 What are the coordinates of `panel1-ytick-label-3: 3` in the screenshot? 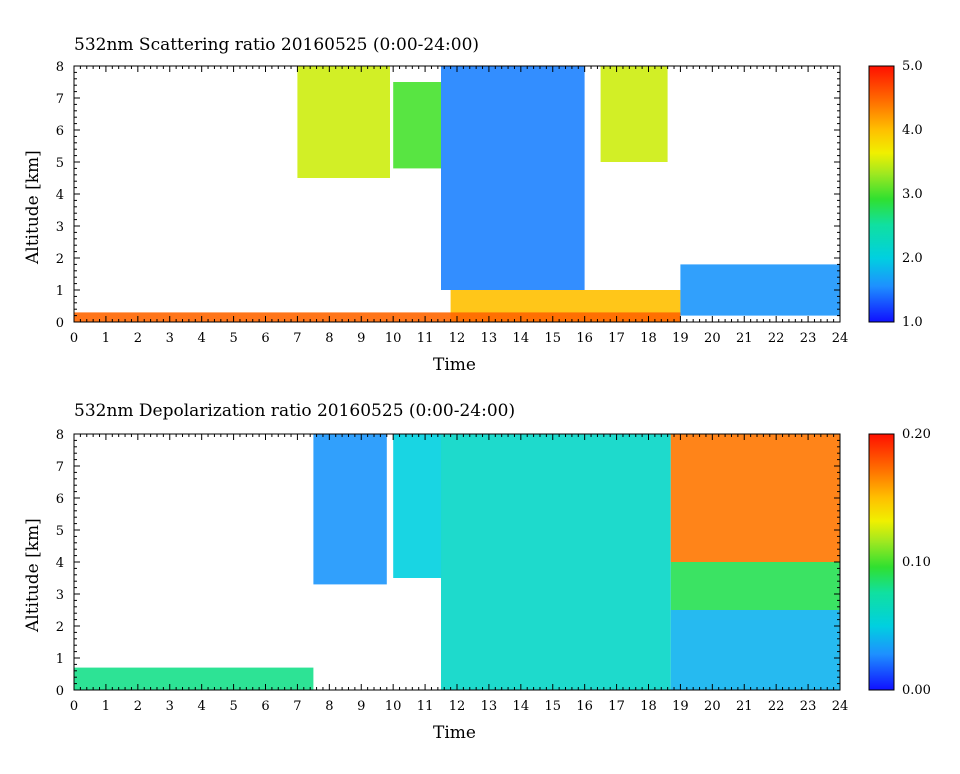 It's located at (60, 227).